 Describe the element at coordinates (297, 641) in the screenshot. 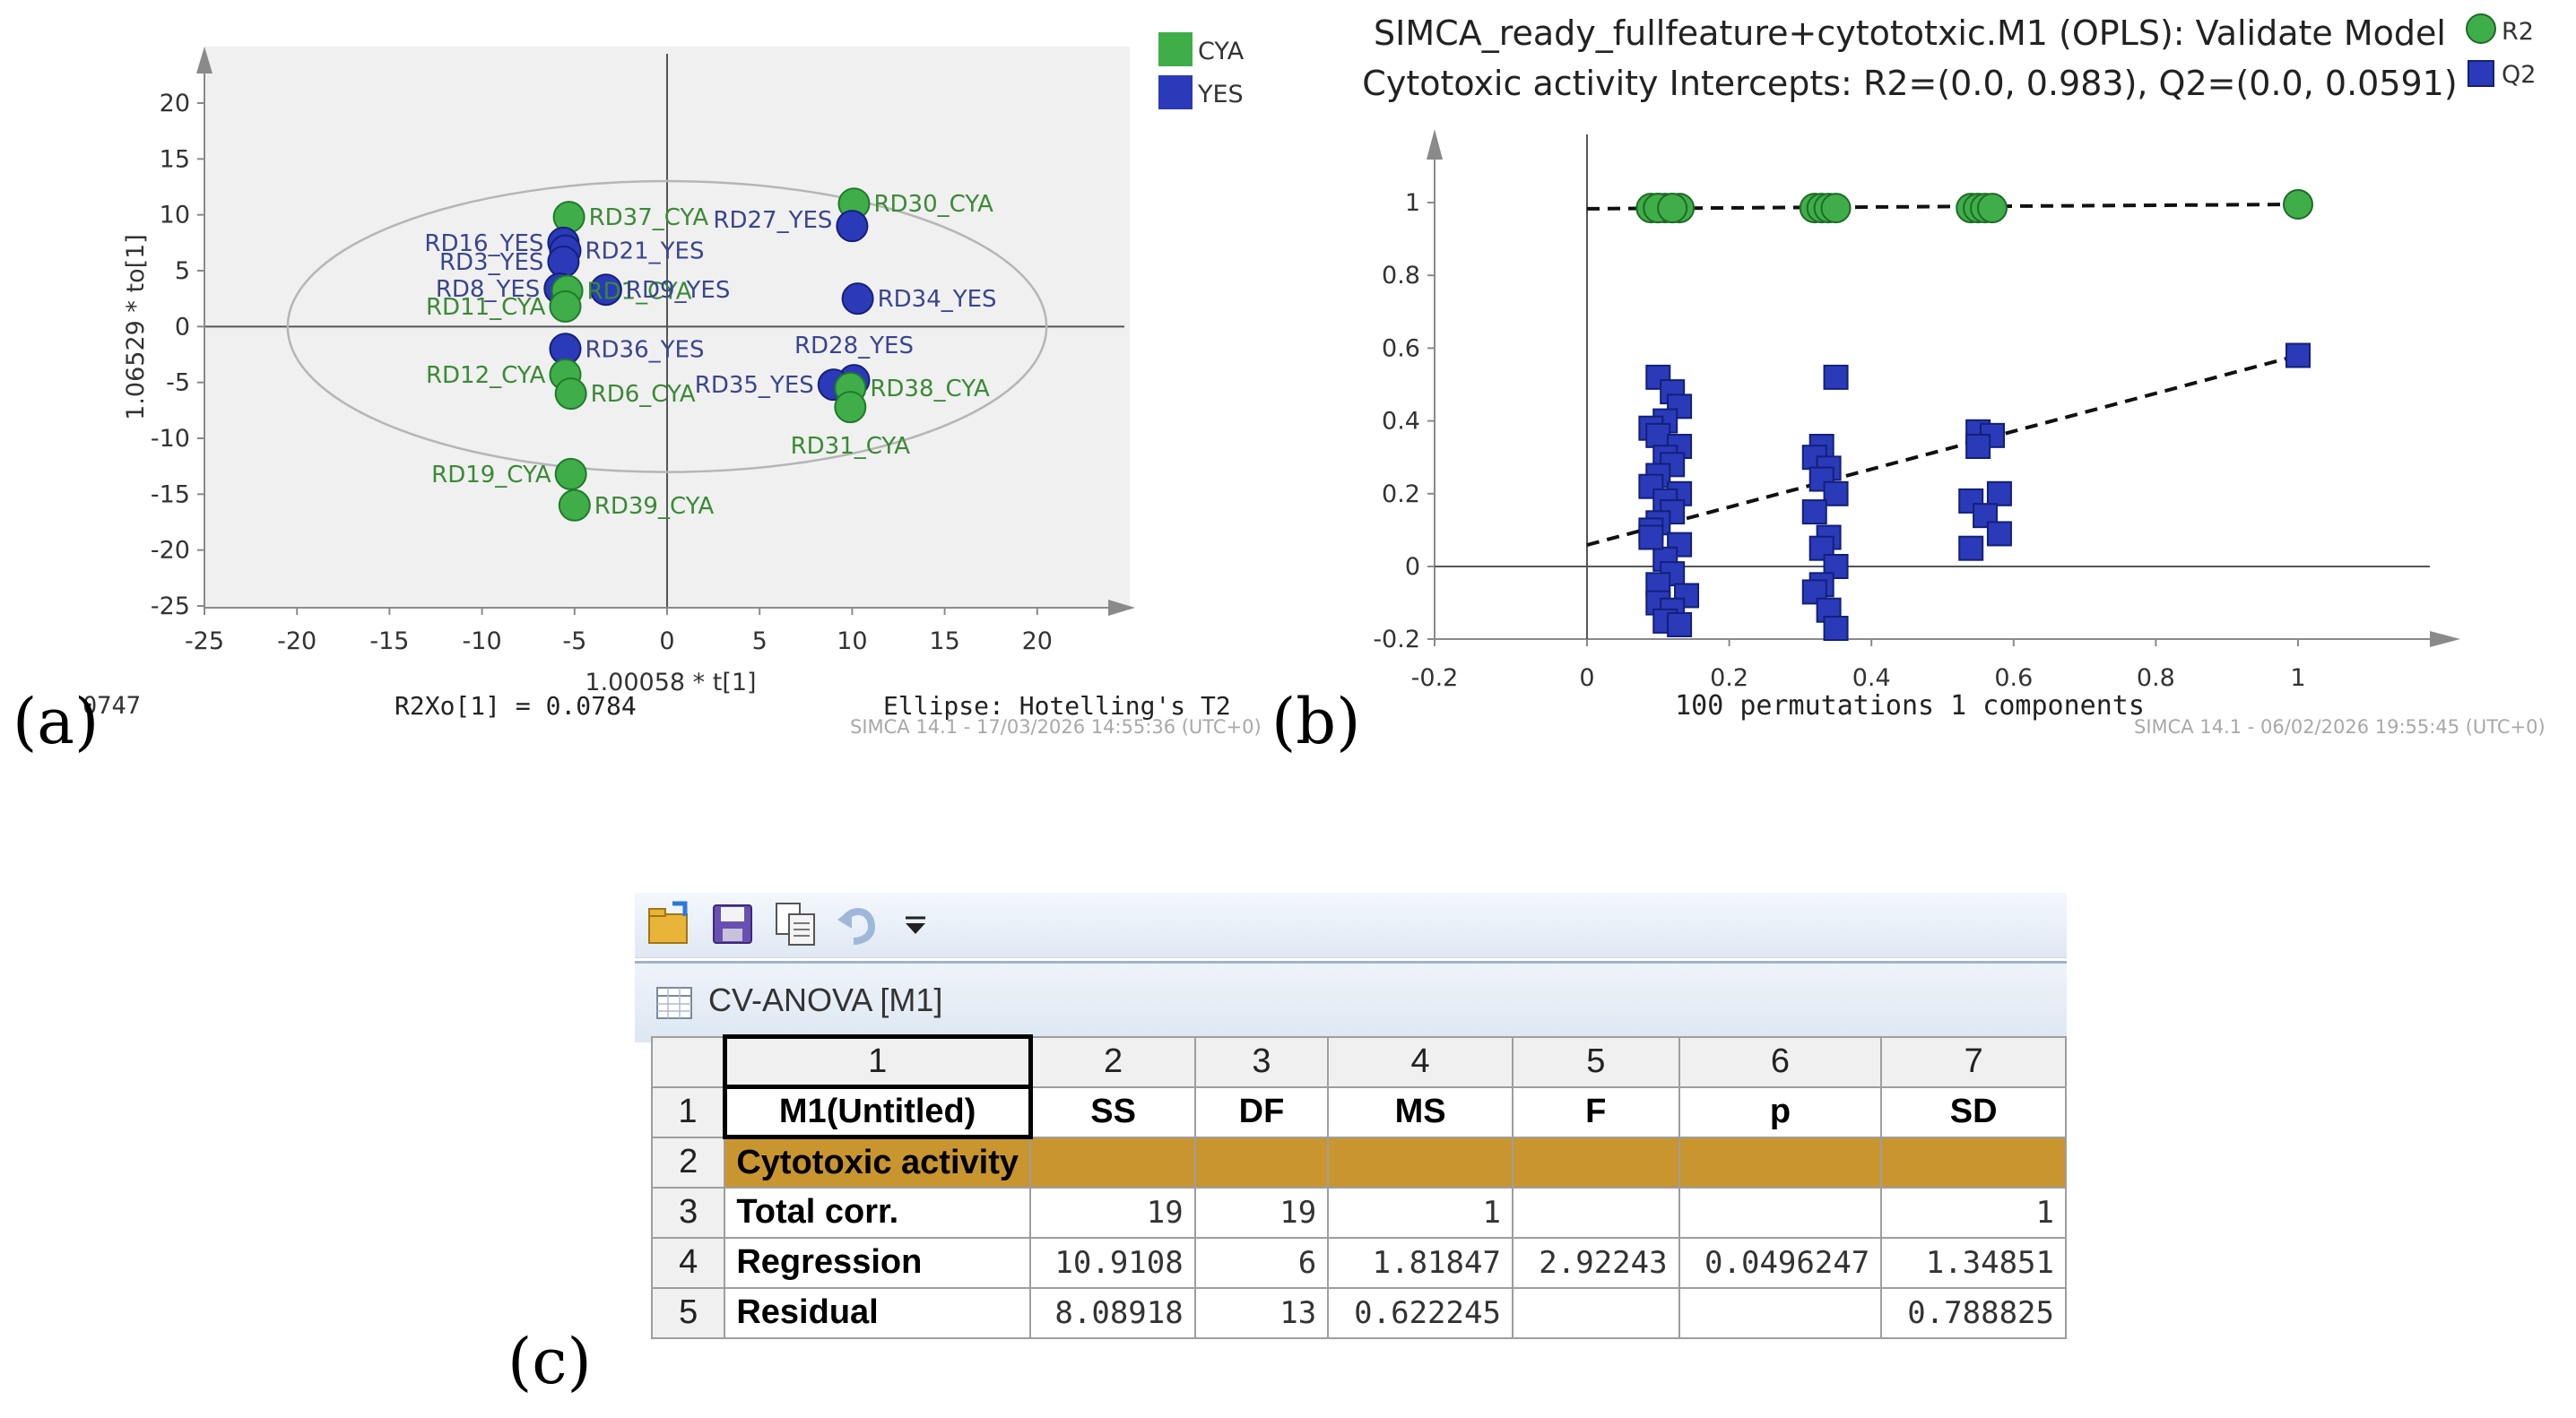

I see `x-tick-label-a: -20` at that location.